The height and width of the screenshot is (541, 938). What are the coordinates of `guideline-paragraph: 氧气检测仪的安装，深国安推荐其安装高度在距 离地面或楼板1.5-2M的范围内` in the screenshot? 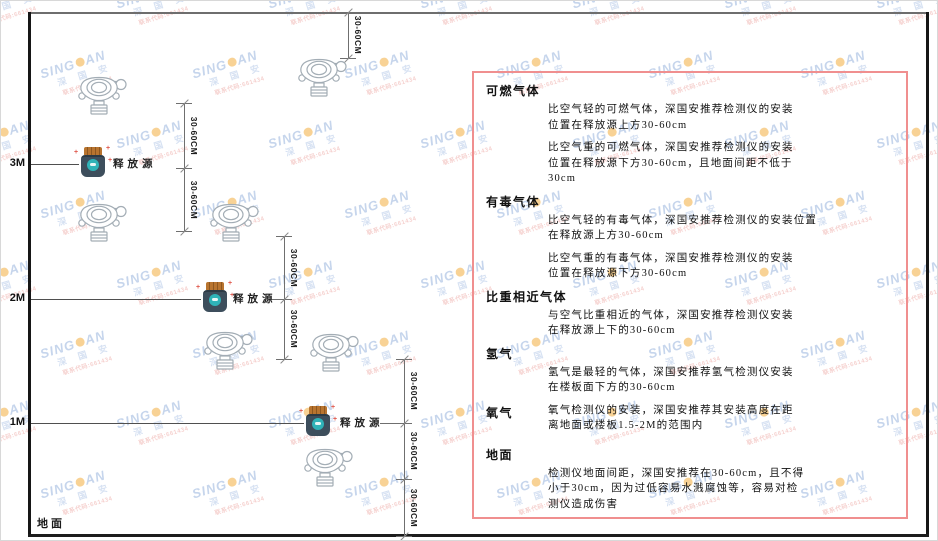 It's located at (671, 418).